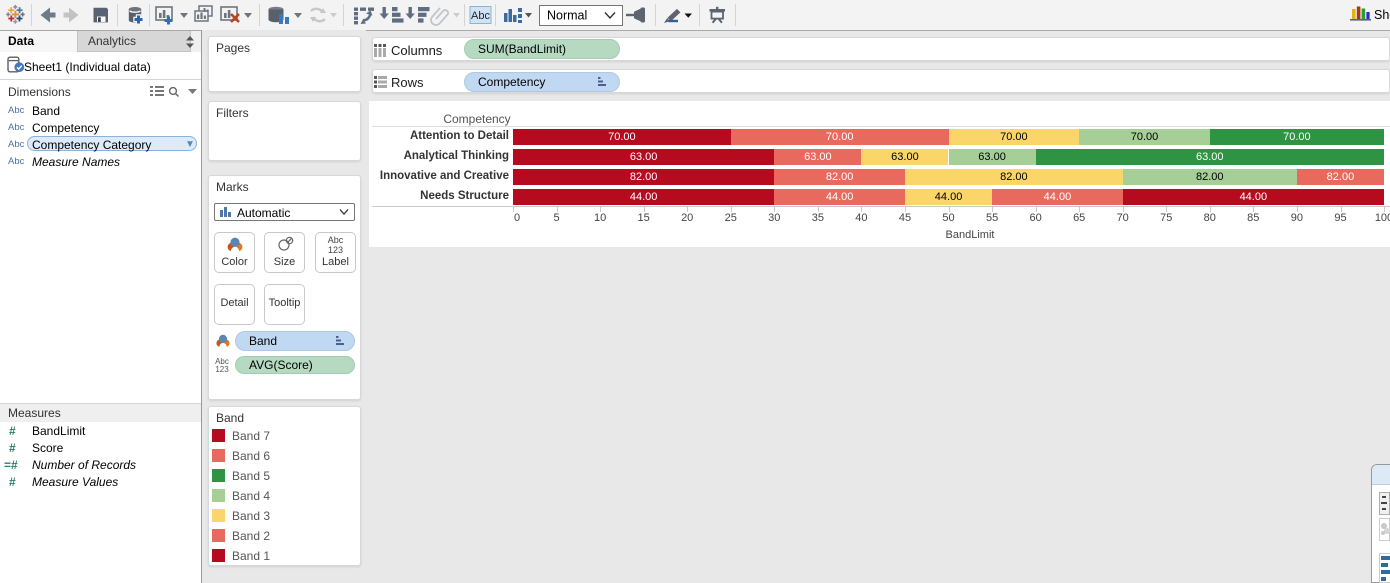 The width and height of the screenshot is (1390, 583). What do you see at coordinates (567, 16) in the screenshot?
I see `svg-text: Normal` at bounding box center [567, 16].